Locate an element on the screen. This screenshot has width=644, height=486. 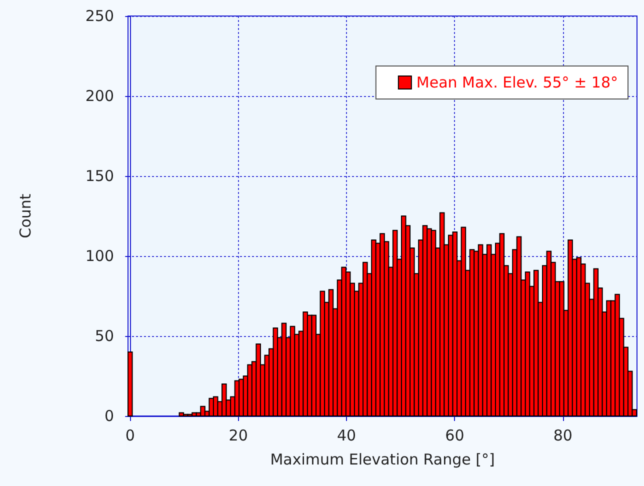
y-tick-label: 100 is located at coordinates (99, 256).